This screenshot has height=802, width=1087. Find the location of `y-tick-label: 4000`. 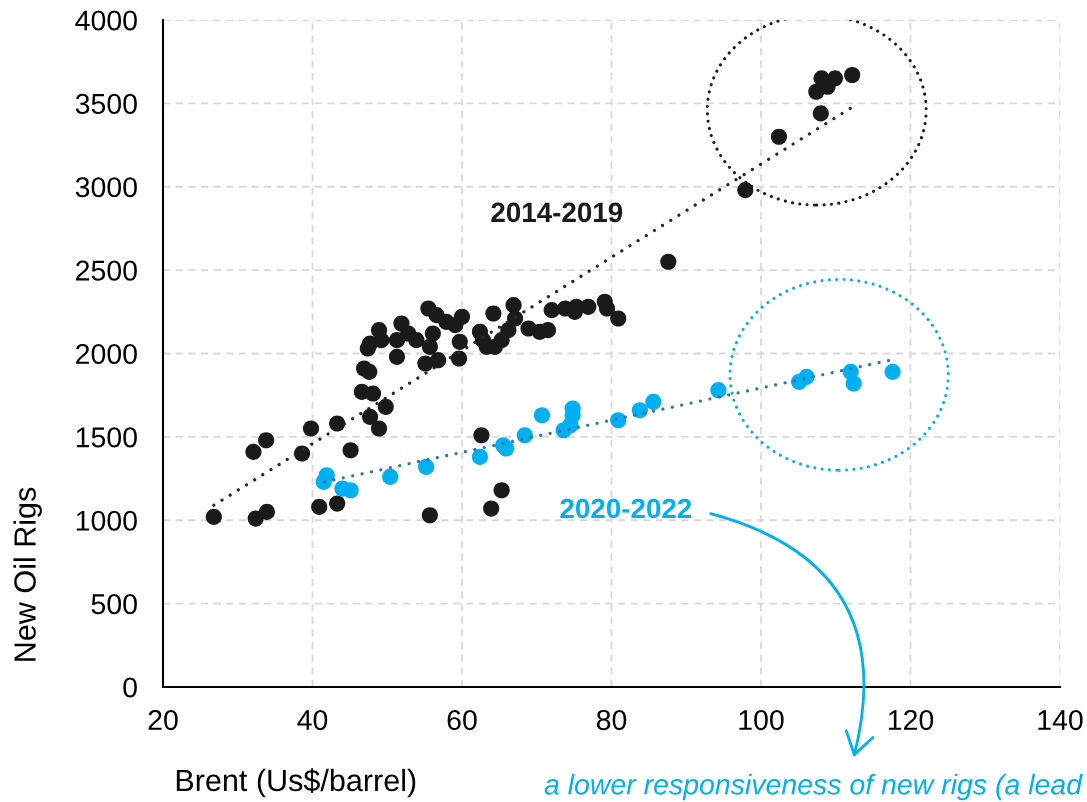

y-tick-label: 4000 is located at coordinates (106, 20).